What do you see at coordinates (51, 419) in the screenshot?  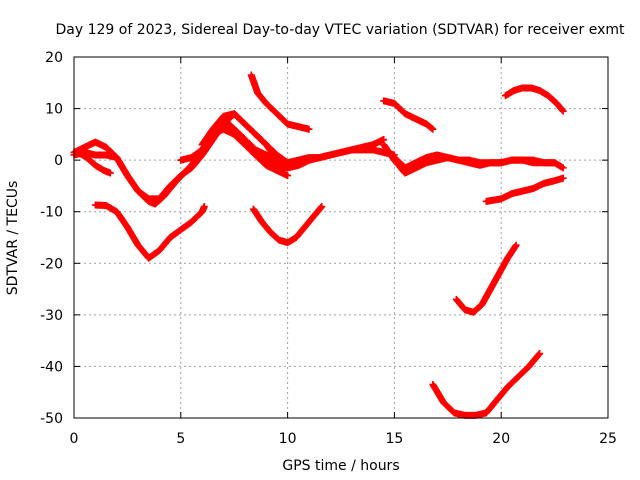 I see `y-tick-label: -50` at bounding box center [51, 419].